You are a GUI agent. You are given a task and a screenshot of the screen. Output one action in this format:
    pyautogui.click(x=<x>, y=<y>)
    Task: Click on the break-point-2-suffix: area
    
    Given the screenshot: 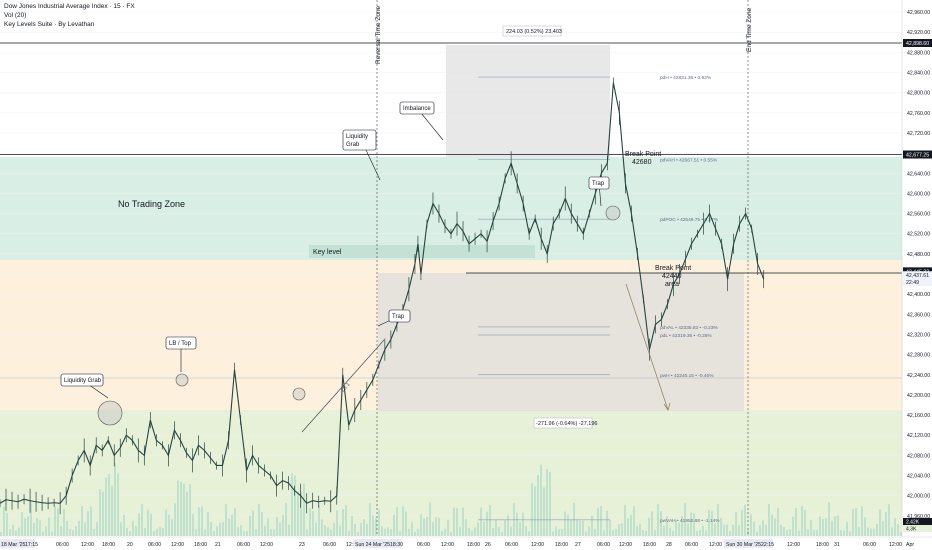 What is the action you would take?
    pyautogui.click(x=672, y=284)
    